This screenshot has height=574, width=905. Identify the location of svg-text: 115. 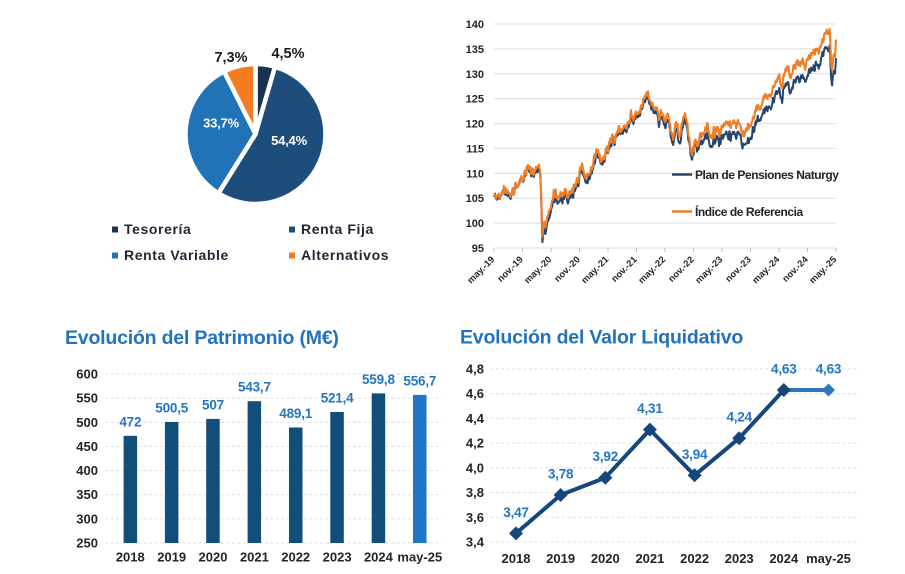
(475, 149).